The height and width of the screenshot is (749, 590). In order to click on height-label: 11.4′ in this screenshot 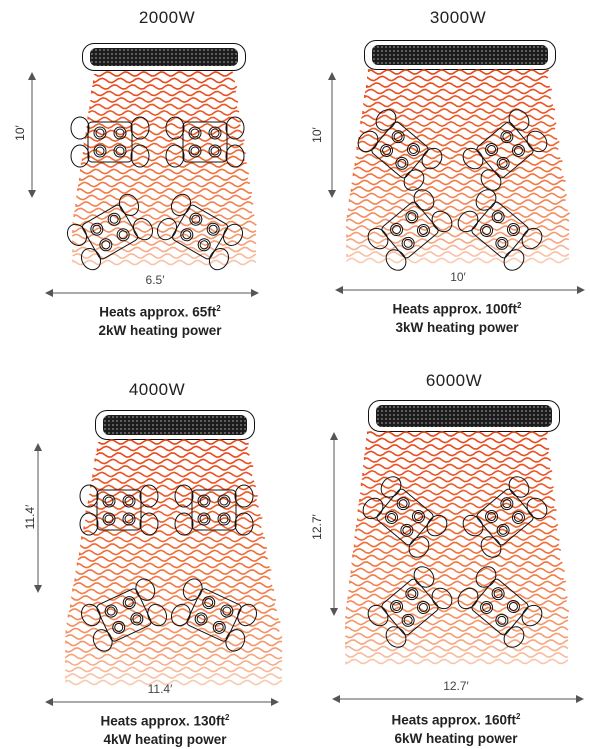, I will do `click(30, 517)`.